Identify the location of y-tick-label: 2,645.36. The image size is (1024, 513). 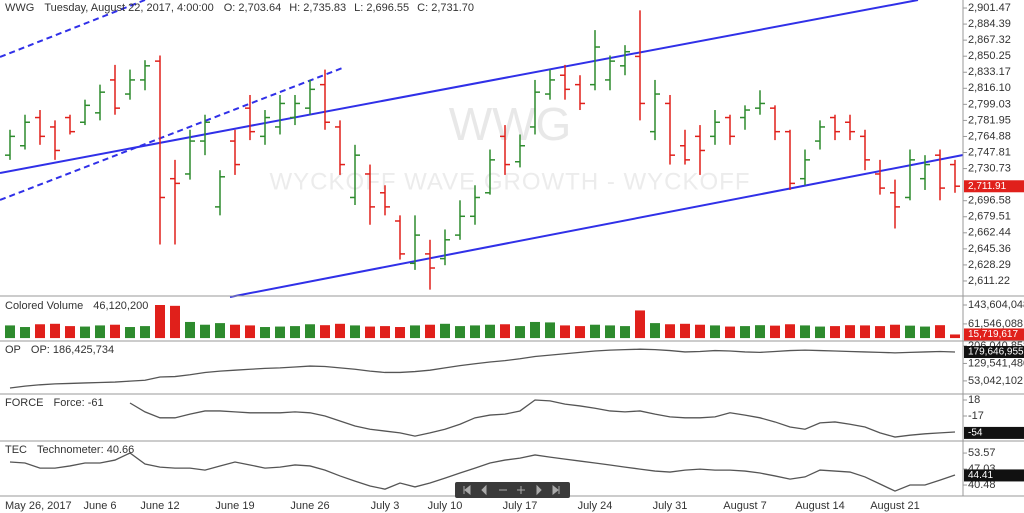
(989, 249).